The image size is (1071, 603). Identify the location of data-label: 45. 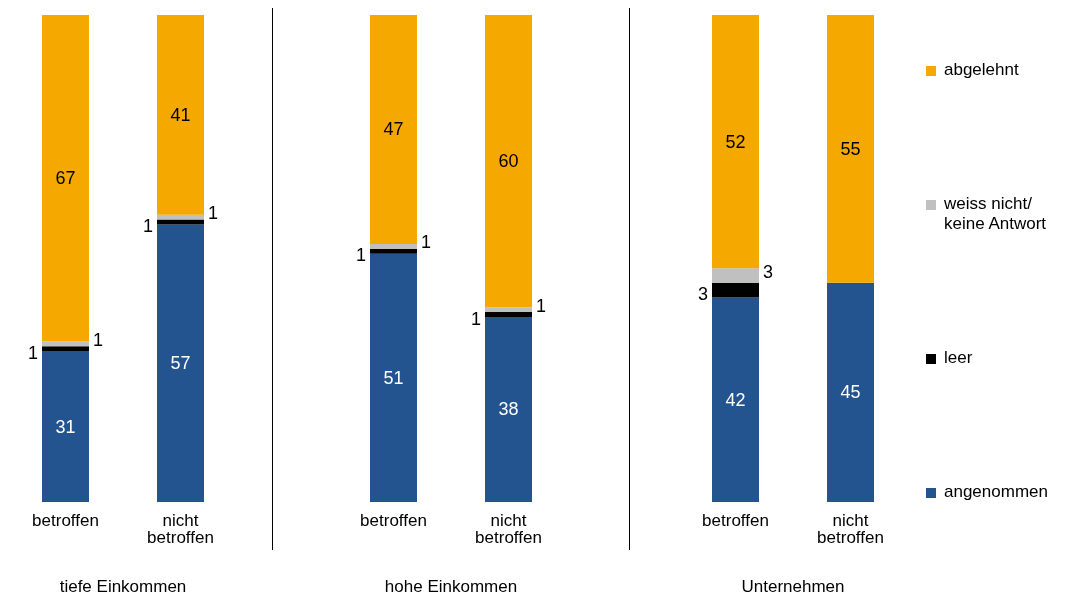
(850, 392).